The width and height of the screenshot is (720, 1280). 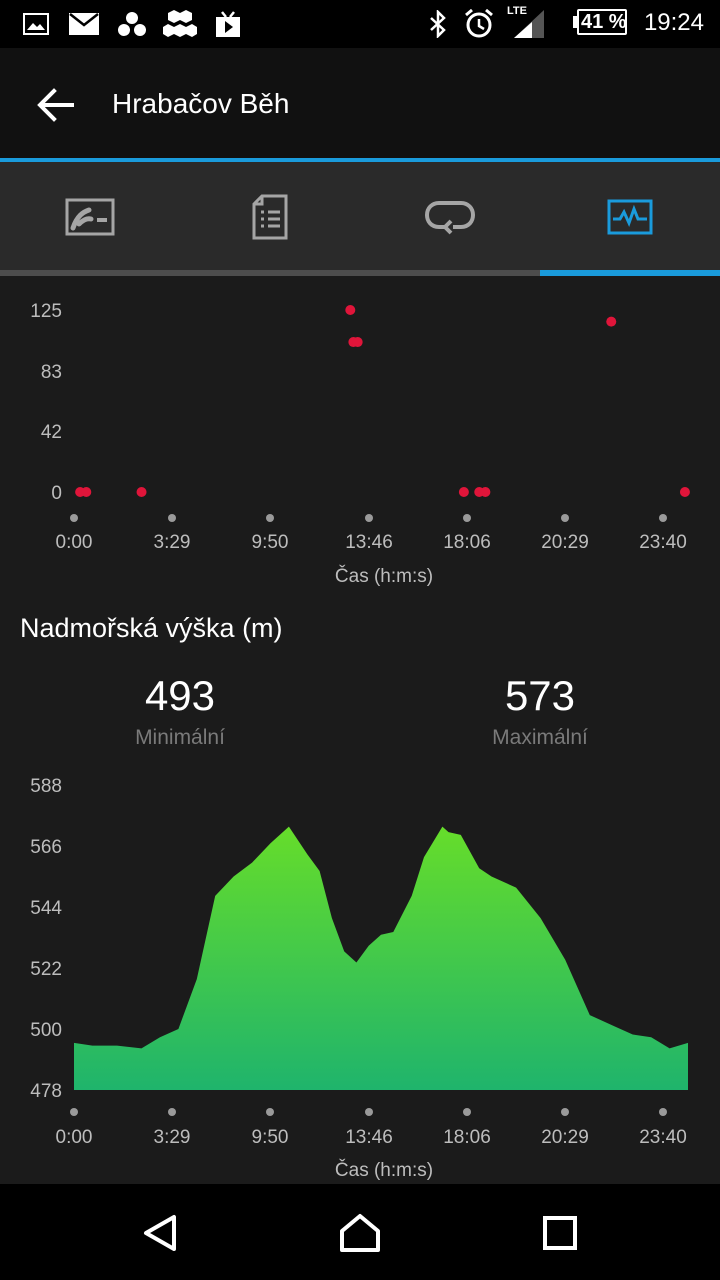 What do you see at coordinates (360, 24) in the screenshot?
I see `status-bar: LTE 41 % 19:24` at bounding box center [360, 24].